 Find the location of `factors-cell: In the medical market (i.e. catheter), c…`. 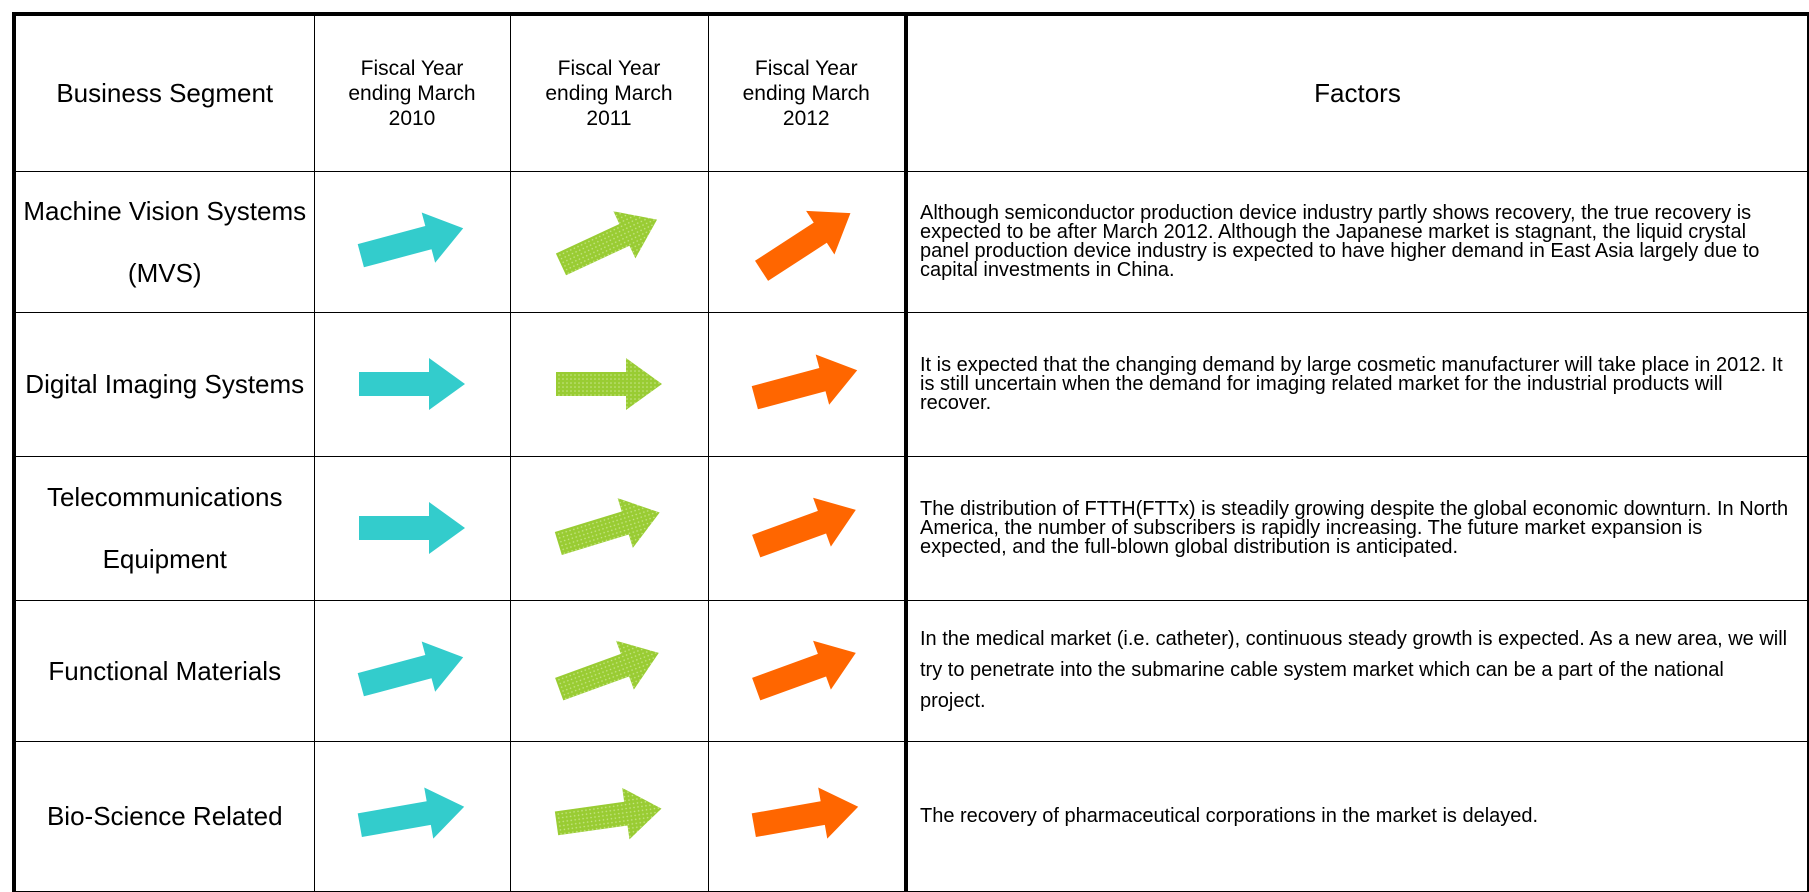

factors-cell: In the medical market (i.e. catheter), c… is located at coordinates (1357, 670).